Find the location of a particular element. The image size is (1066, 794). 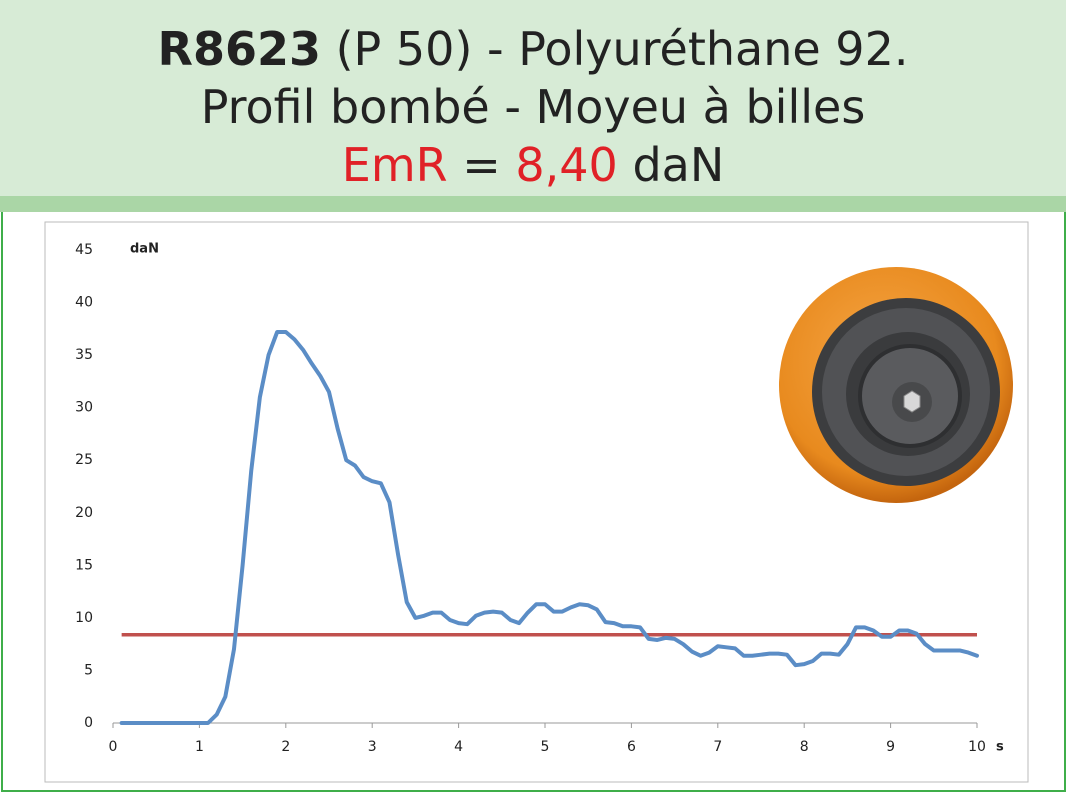

x-tick-label: 9 is located at coordinates (890, 747).